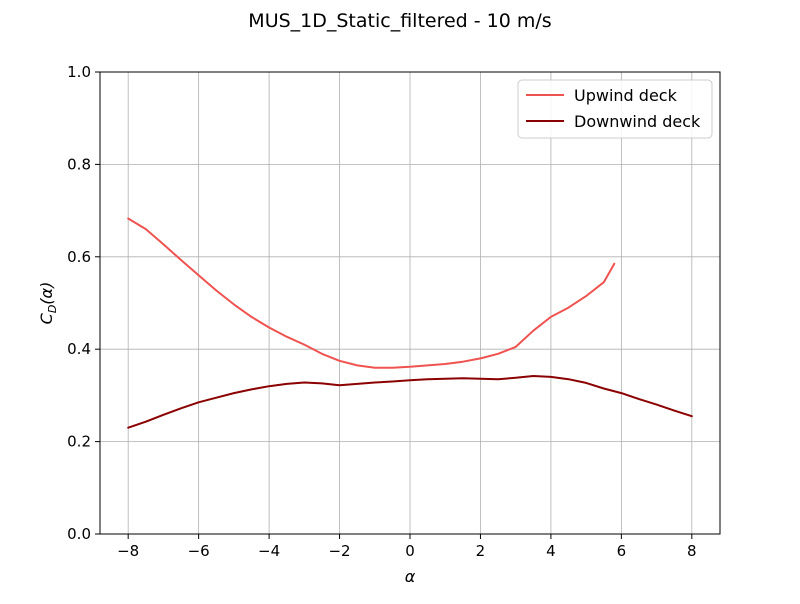  Describe the element at coordinates (79, 349) in the screenshot. I see `y-tick-label: 0.4` at that location.